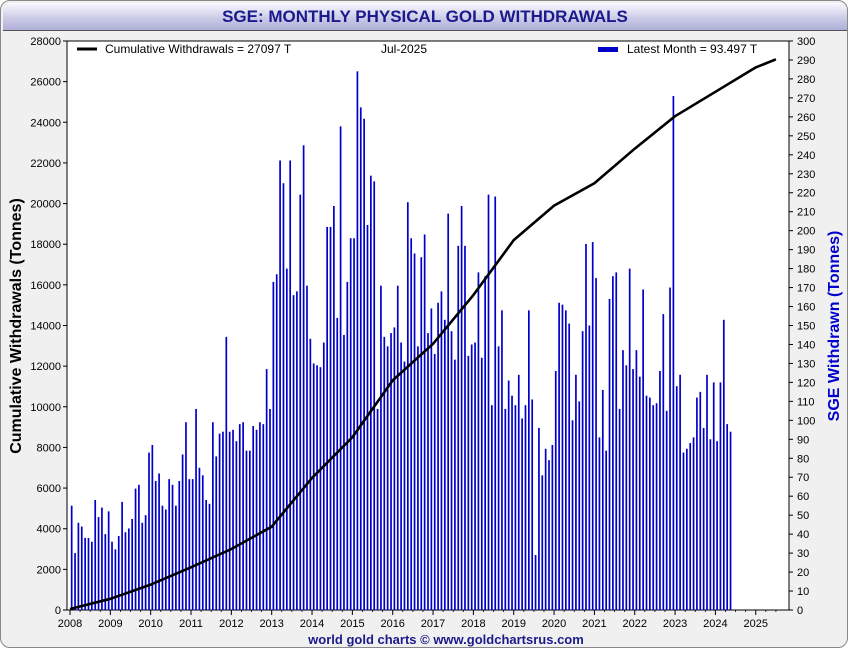 This screenshot has width=850, height=650. What do you see at coordinates (312, 624) in the screenshot?
I see `x-tick-label: 2014` at bounding box center [312, 624].